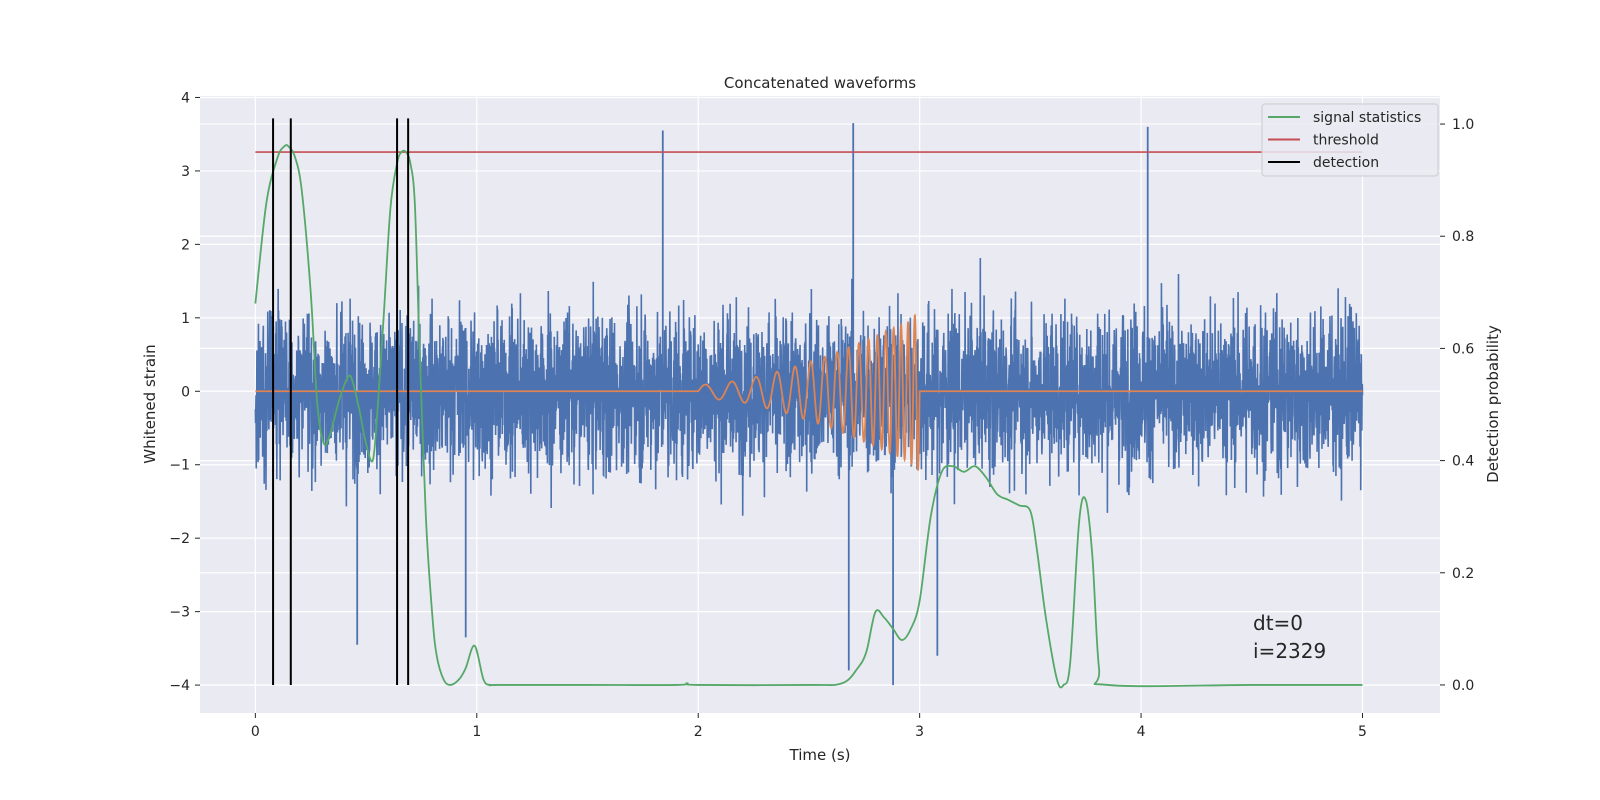 This screenshot has width=1600, height=800. I want to click on x-tick-label: 5, so click(1362, 732).